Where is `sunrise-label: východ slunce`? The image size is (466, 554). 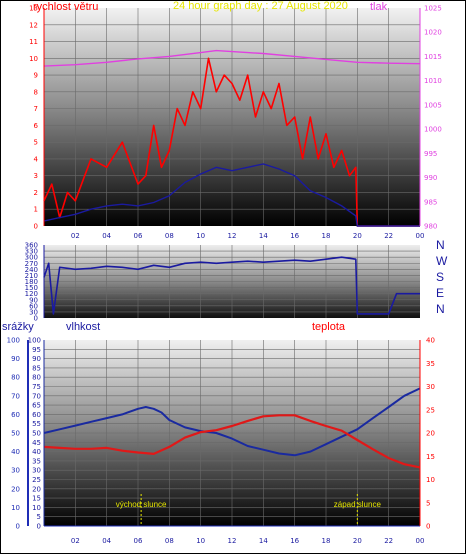
sunrise-label: východ slunce is located at coordinates (141, 504).